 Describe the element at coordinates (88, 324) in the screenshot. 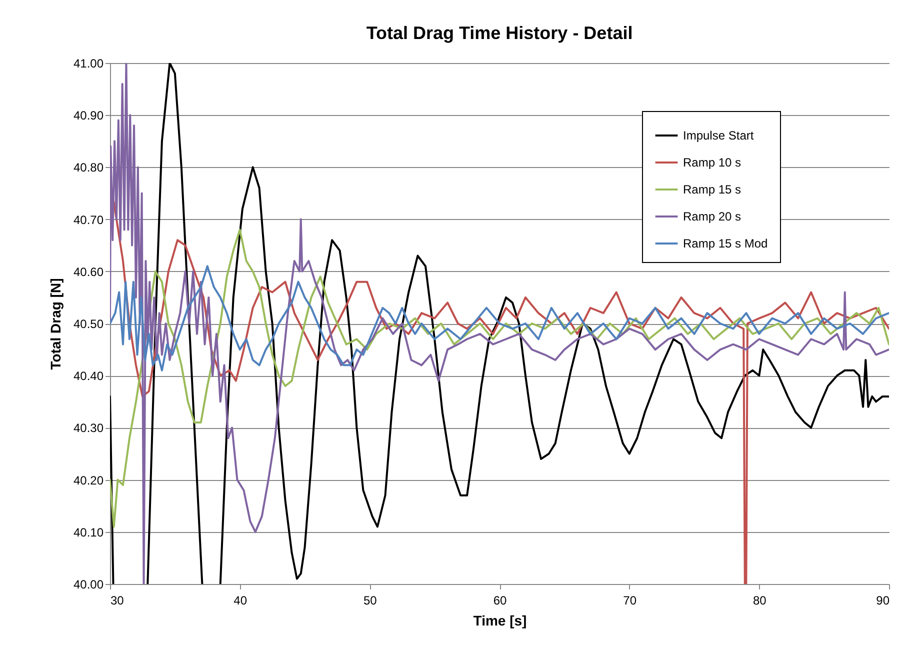

I see `y-tick-label: 40.50` at that location.